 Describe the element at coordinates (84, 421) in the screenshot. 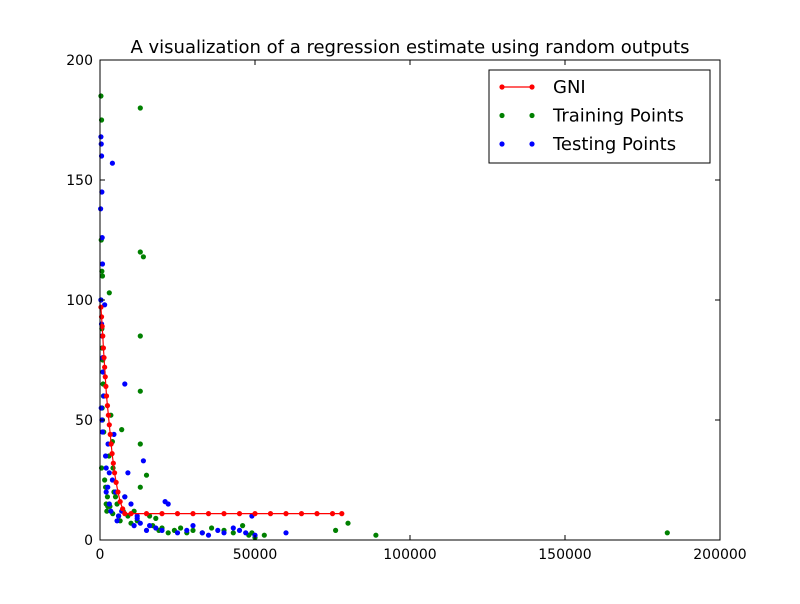

I see `y-tick-label: 50` at that location.